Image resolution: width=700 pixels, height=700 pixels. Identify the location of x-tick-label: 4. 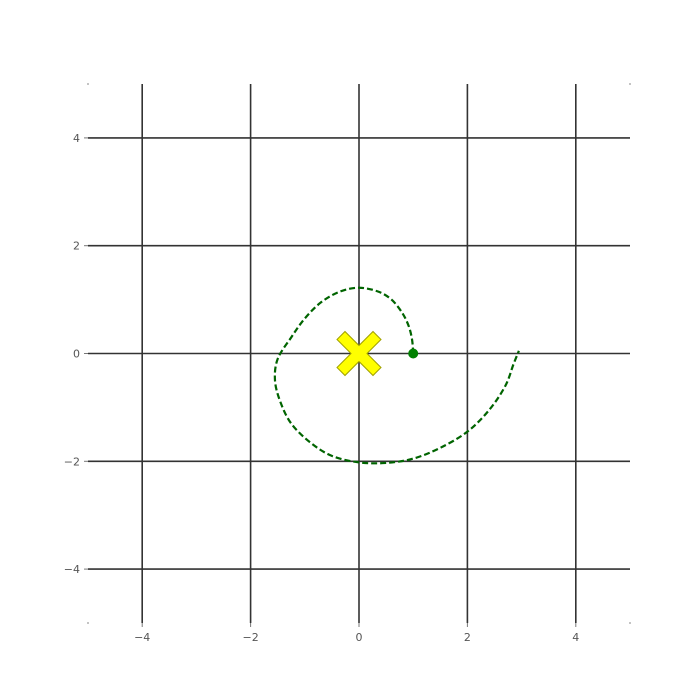
(575, 637).